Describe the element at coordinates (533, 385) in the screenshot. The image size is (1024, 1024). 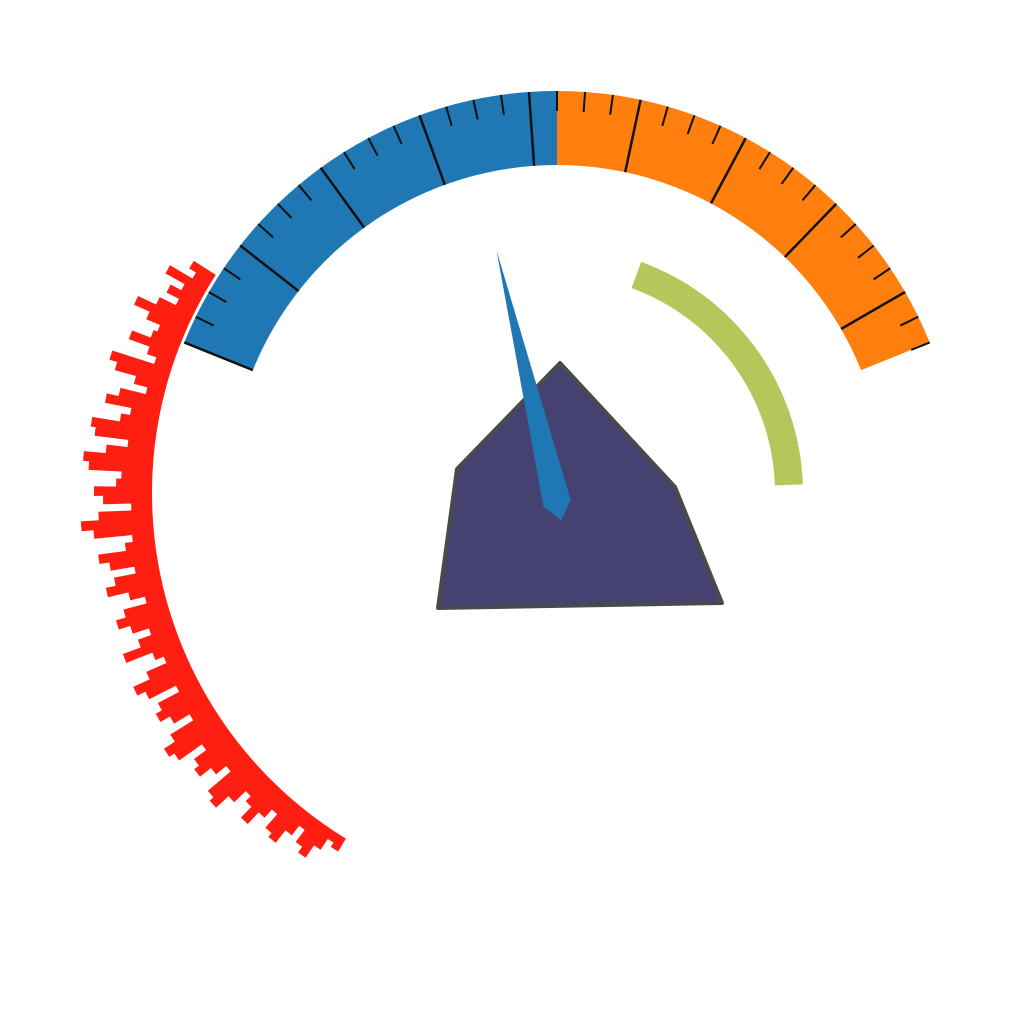
I see `gauge-needle` at that location.